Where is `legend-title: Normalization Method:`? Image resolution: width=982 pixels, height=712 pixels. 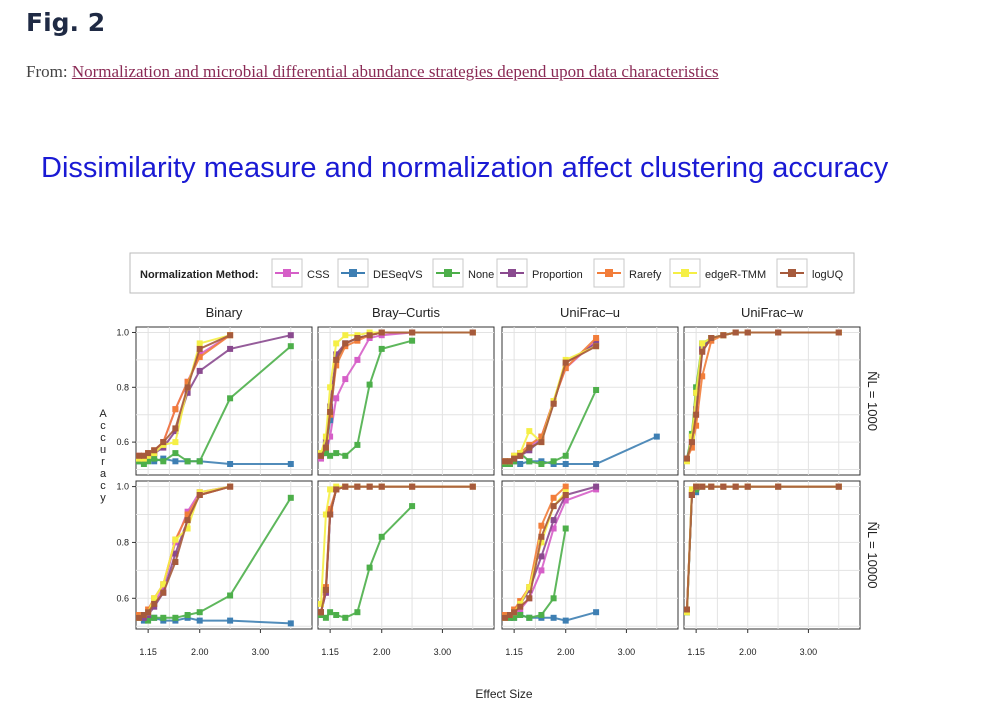 legend-title: Normalization Method: is located at coordinates (199, 275).